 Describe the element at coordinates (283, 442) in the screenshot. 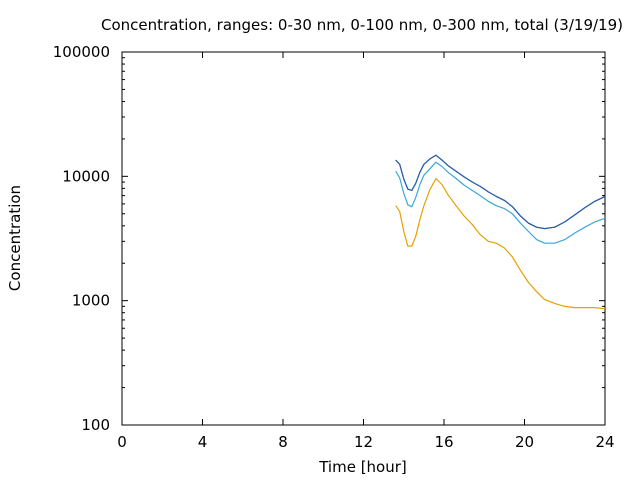

I see `x-tick-label-2: 8` at that location.